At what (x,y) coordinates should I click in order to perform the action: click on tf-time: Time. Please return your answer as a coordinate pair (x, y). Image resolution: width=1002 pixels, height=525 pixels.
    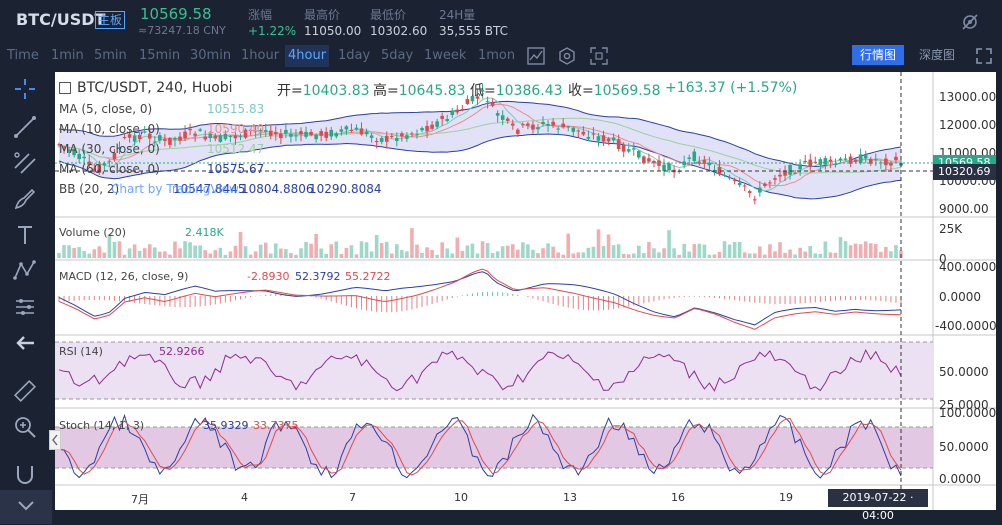
    Looking at the image, I should click on (23, 55).